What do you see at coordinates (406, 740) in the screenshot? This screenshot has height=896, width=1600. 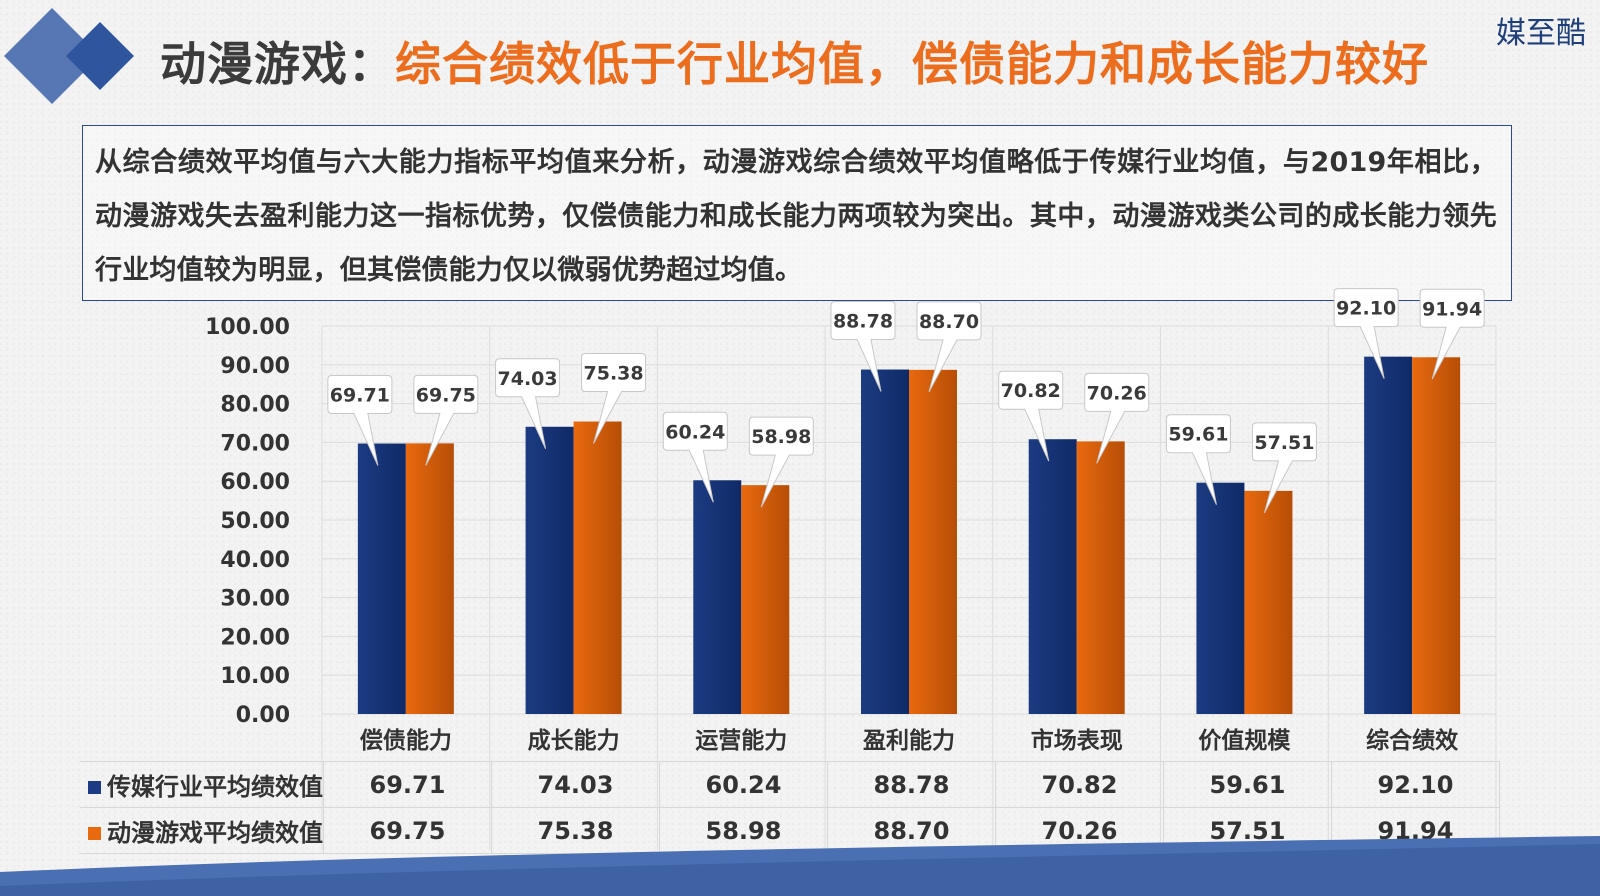 I see `x-tick-label: 偿债能力` at bounding box center [406, 740].